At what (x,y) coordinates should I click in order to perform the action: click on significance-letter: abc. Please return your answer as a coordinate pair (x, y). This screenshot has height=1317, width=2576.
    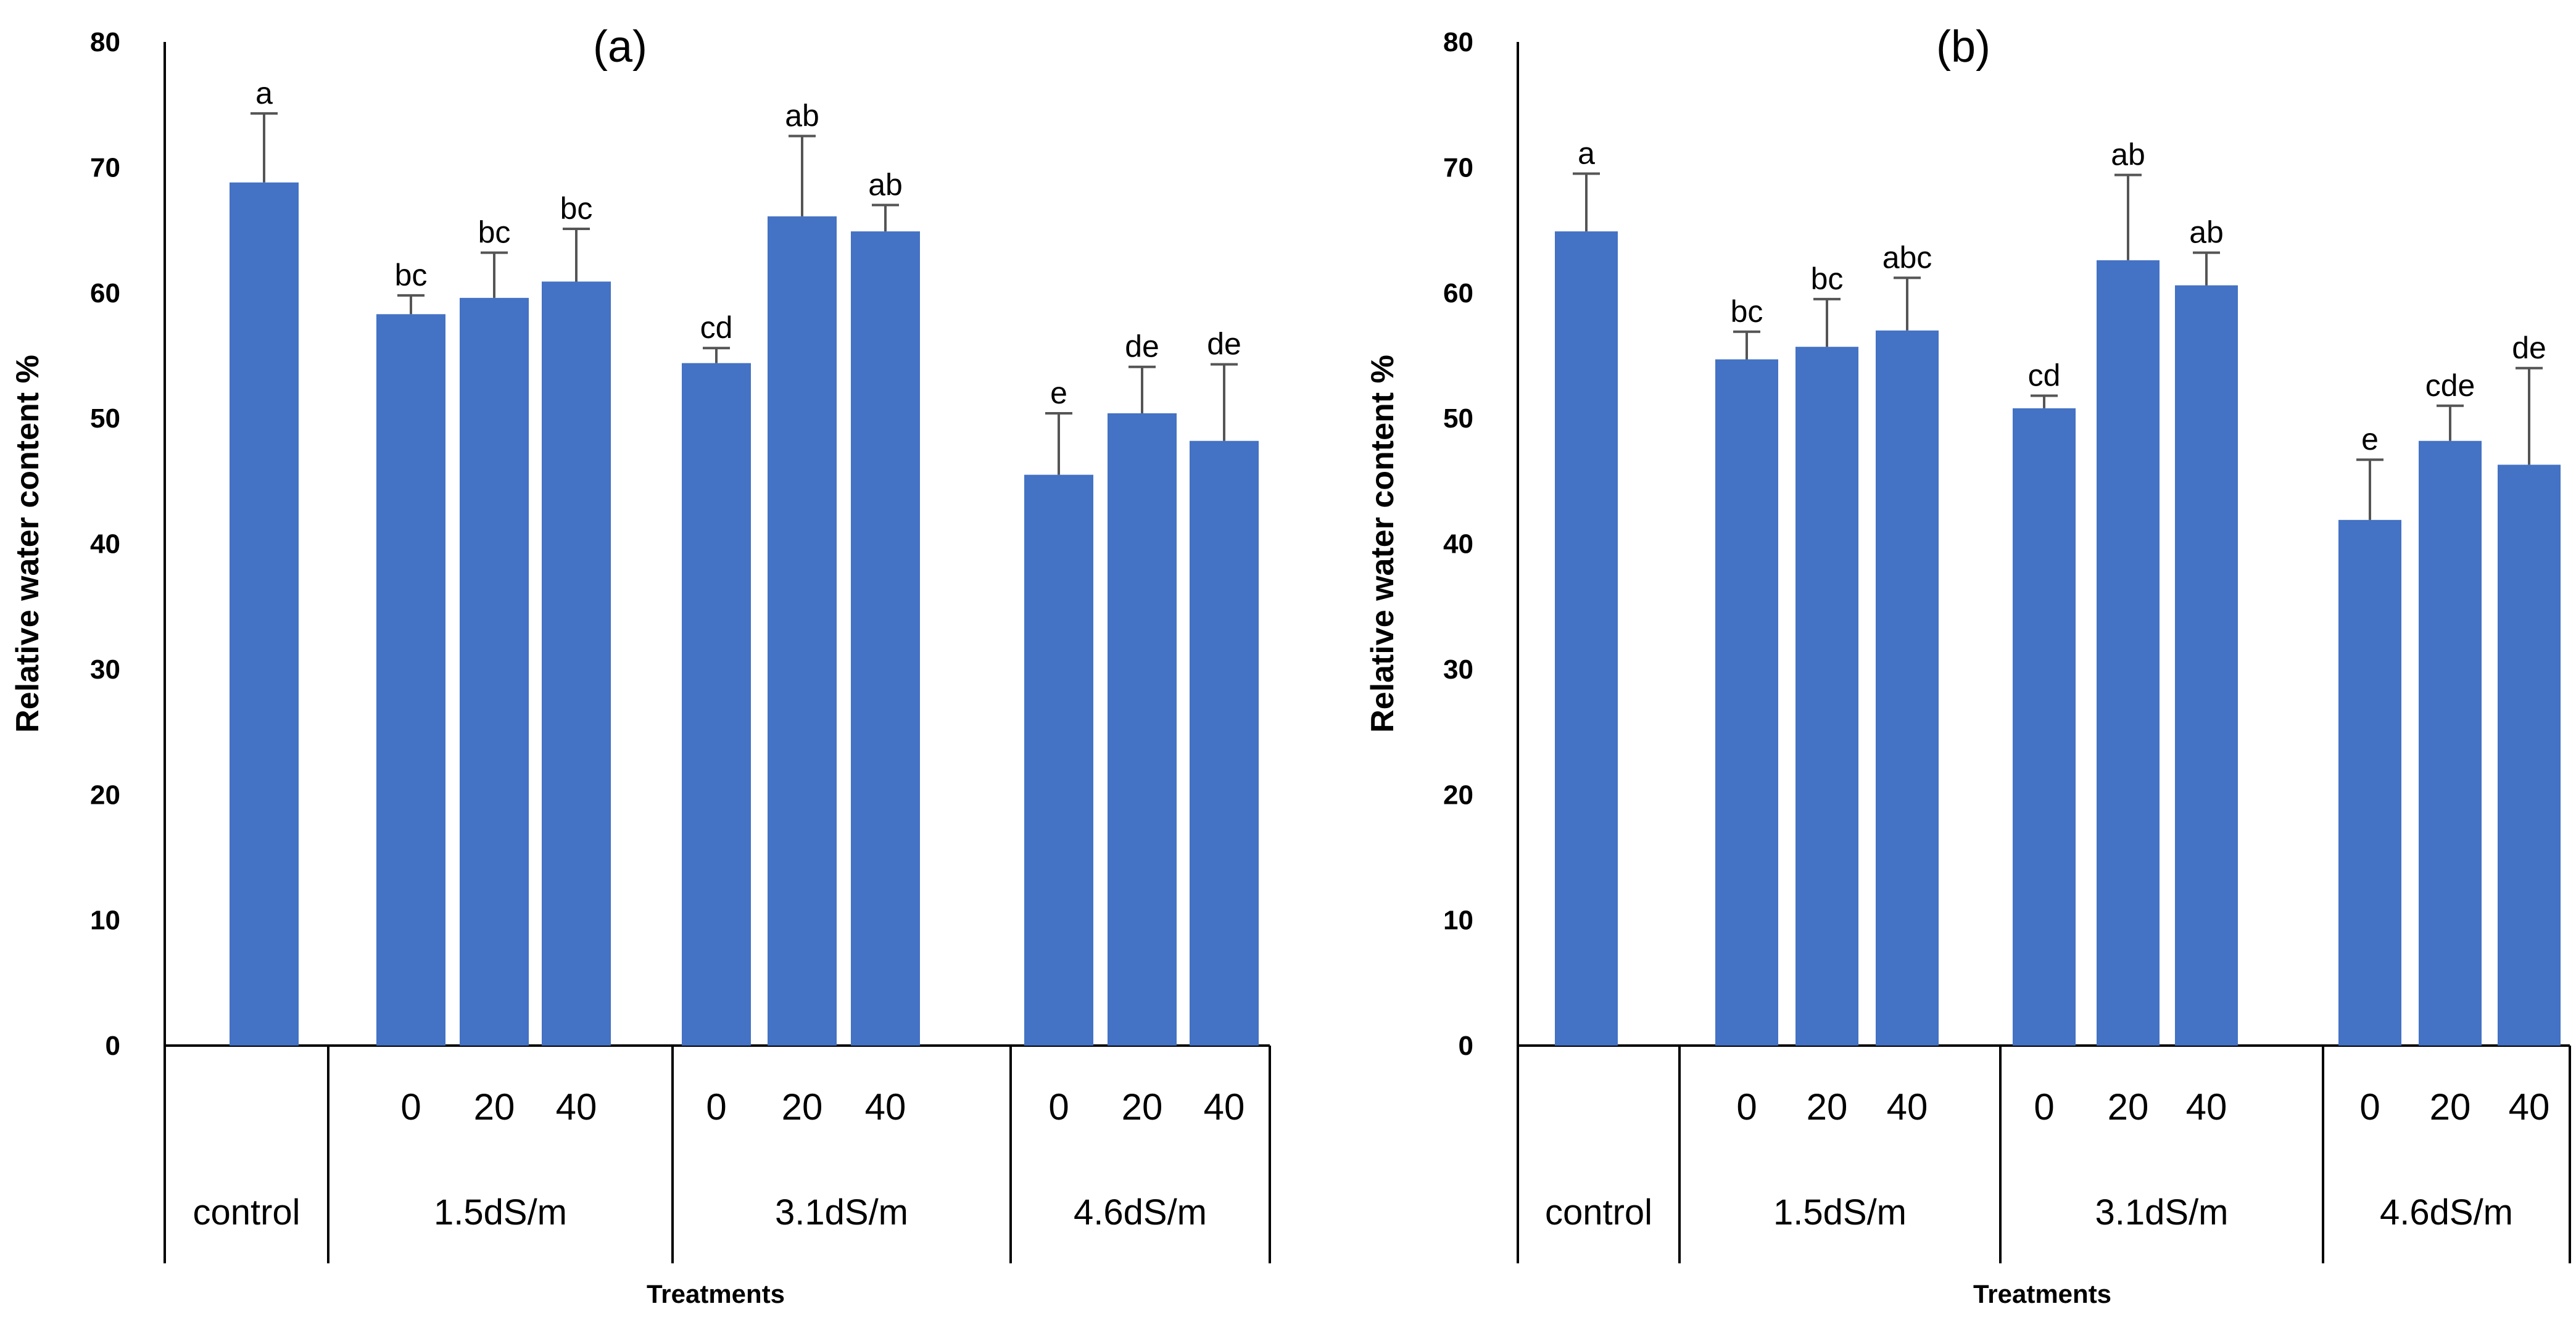
    Looking at the image, I should click on (1907, 257).